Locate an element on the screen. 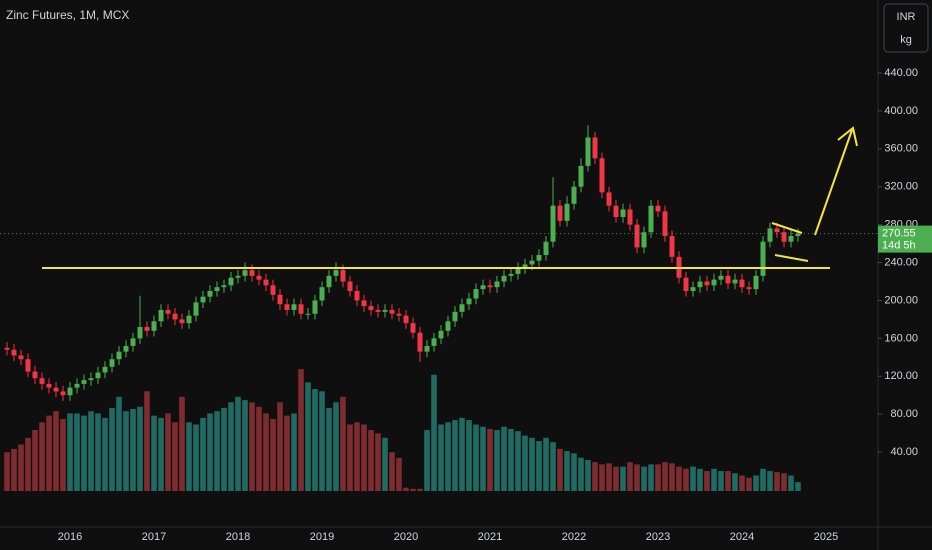  unit-box is located at coordinates (906, 28).